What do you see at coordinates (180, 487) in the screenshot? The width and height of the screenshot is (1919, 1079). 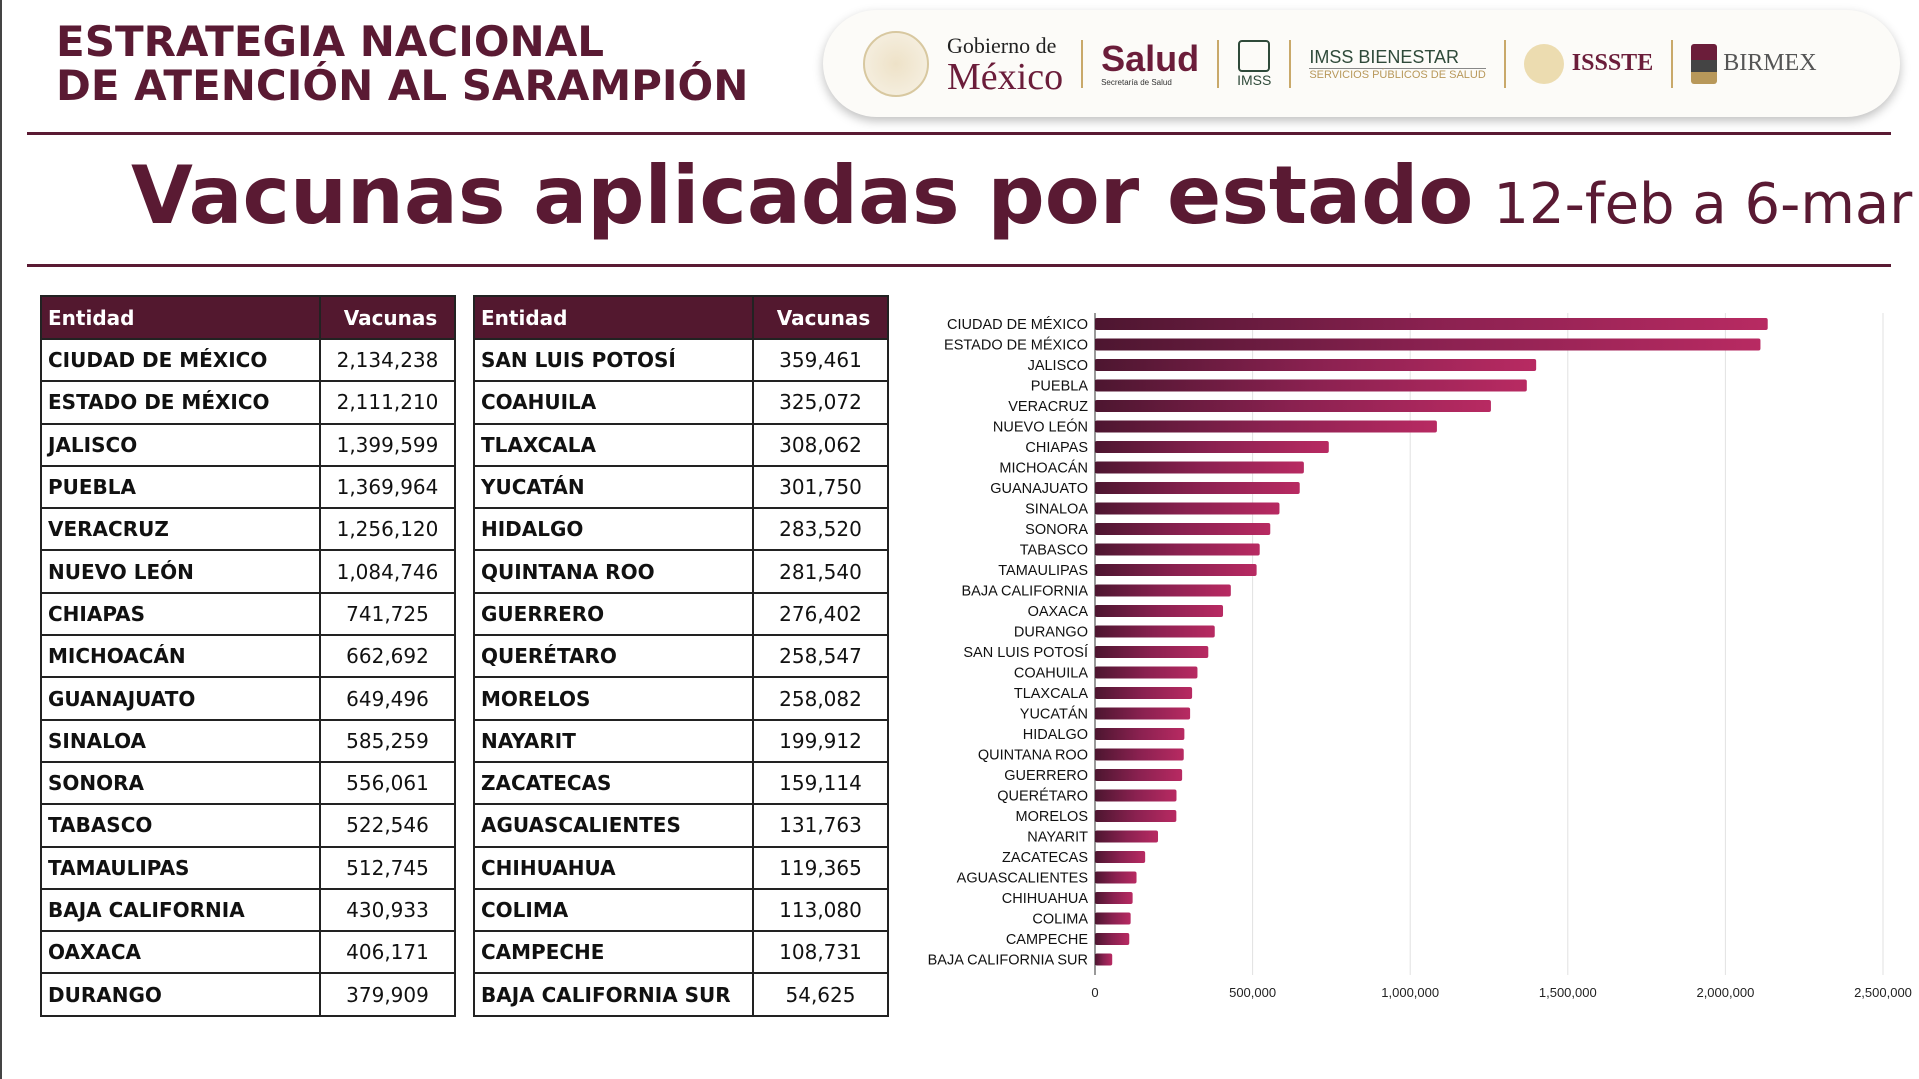 I see `entity-name: PUEBLA` at bounding box center [180, 487].